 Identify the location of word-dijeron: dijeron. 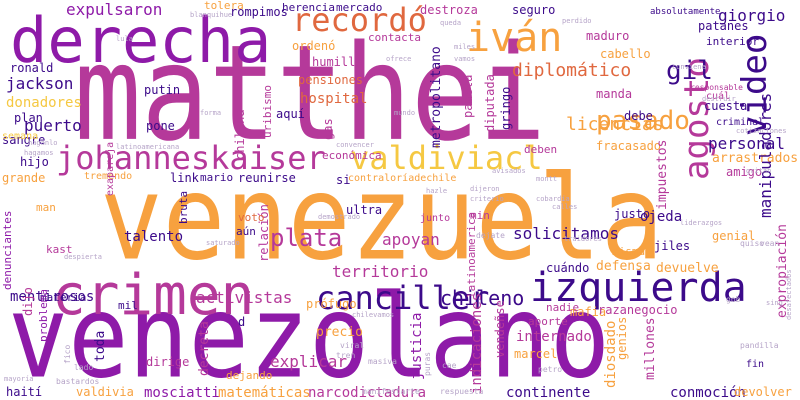
(485, 189).